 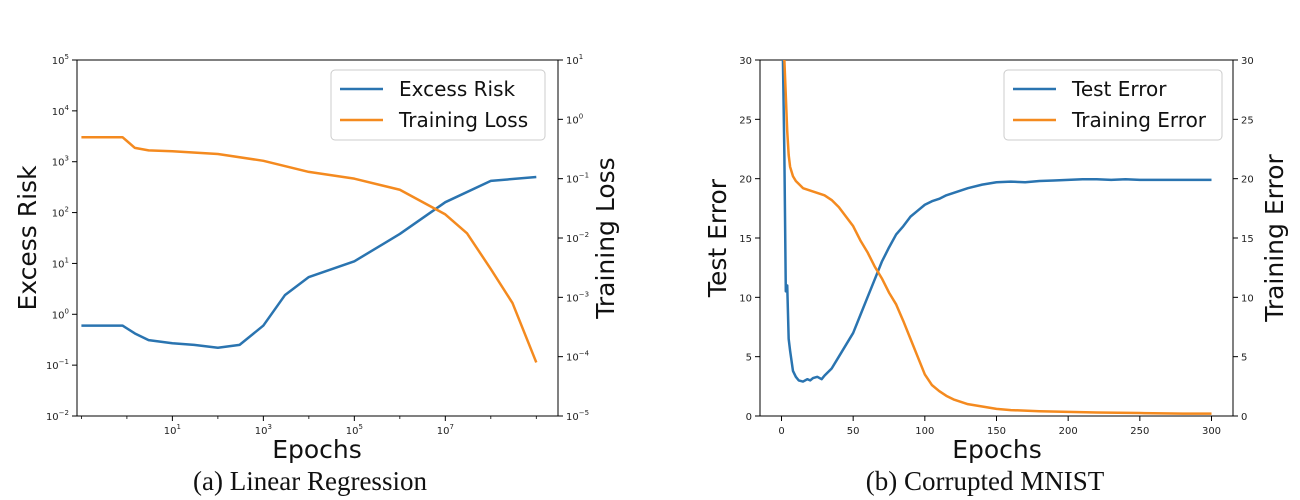 What do you see at coordinates (584, 413) in the screenshot?
I see `tick-exponent: −5` at bounding box center [584, 413].